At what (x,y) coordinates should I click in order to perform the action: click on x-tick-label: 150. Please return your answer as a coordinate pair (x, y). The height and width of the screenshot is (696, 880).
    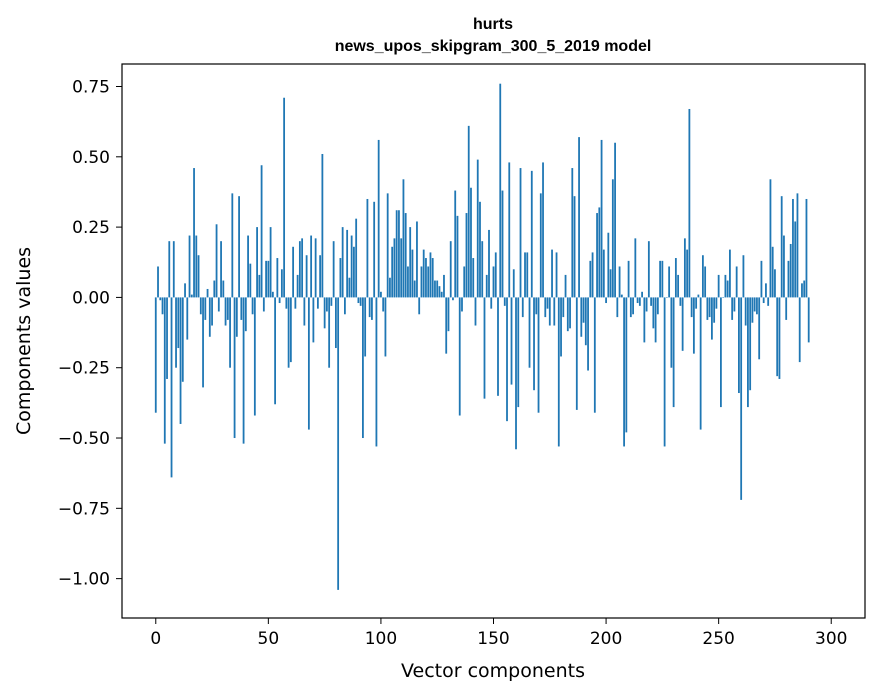
    Looking at the image, I should click on (493, 639).